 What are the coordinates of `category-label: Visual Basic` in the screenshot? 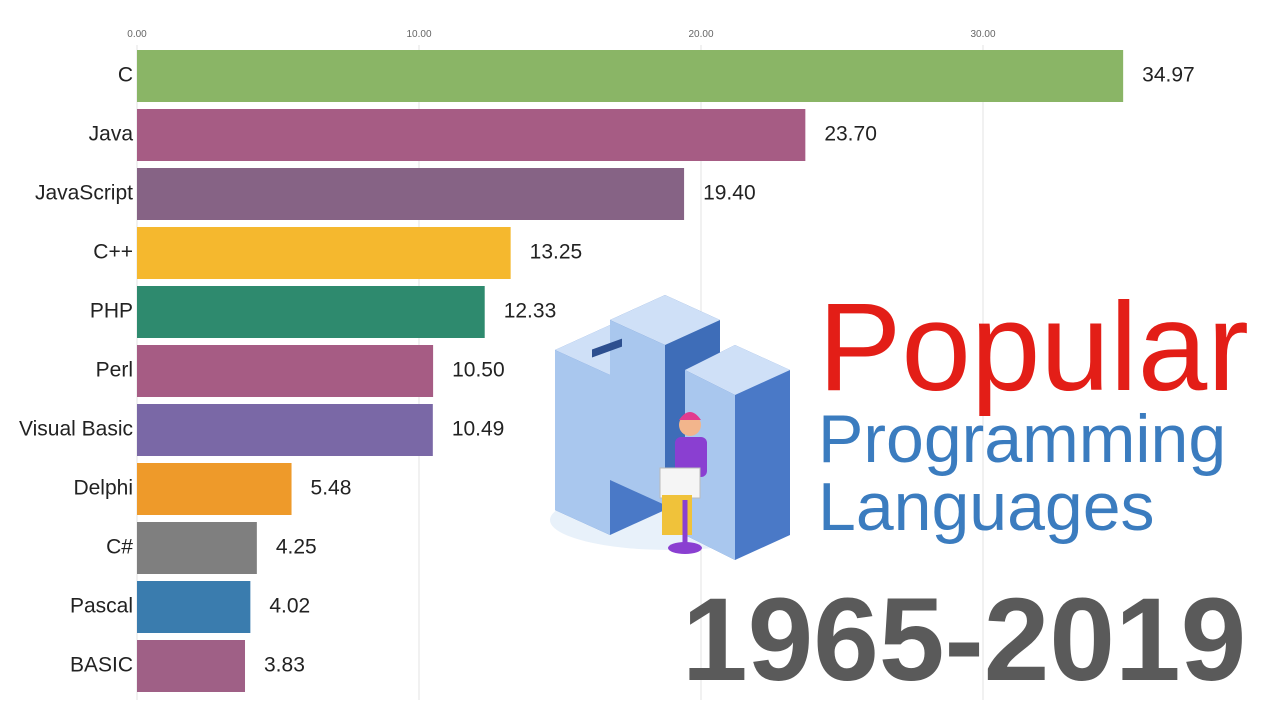 It's located at (76, 429).